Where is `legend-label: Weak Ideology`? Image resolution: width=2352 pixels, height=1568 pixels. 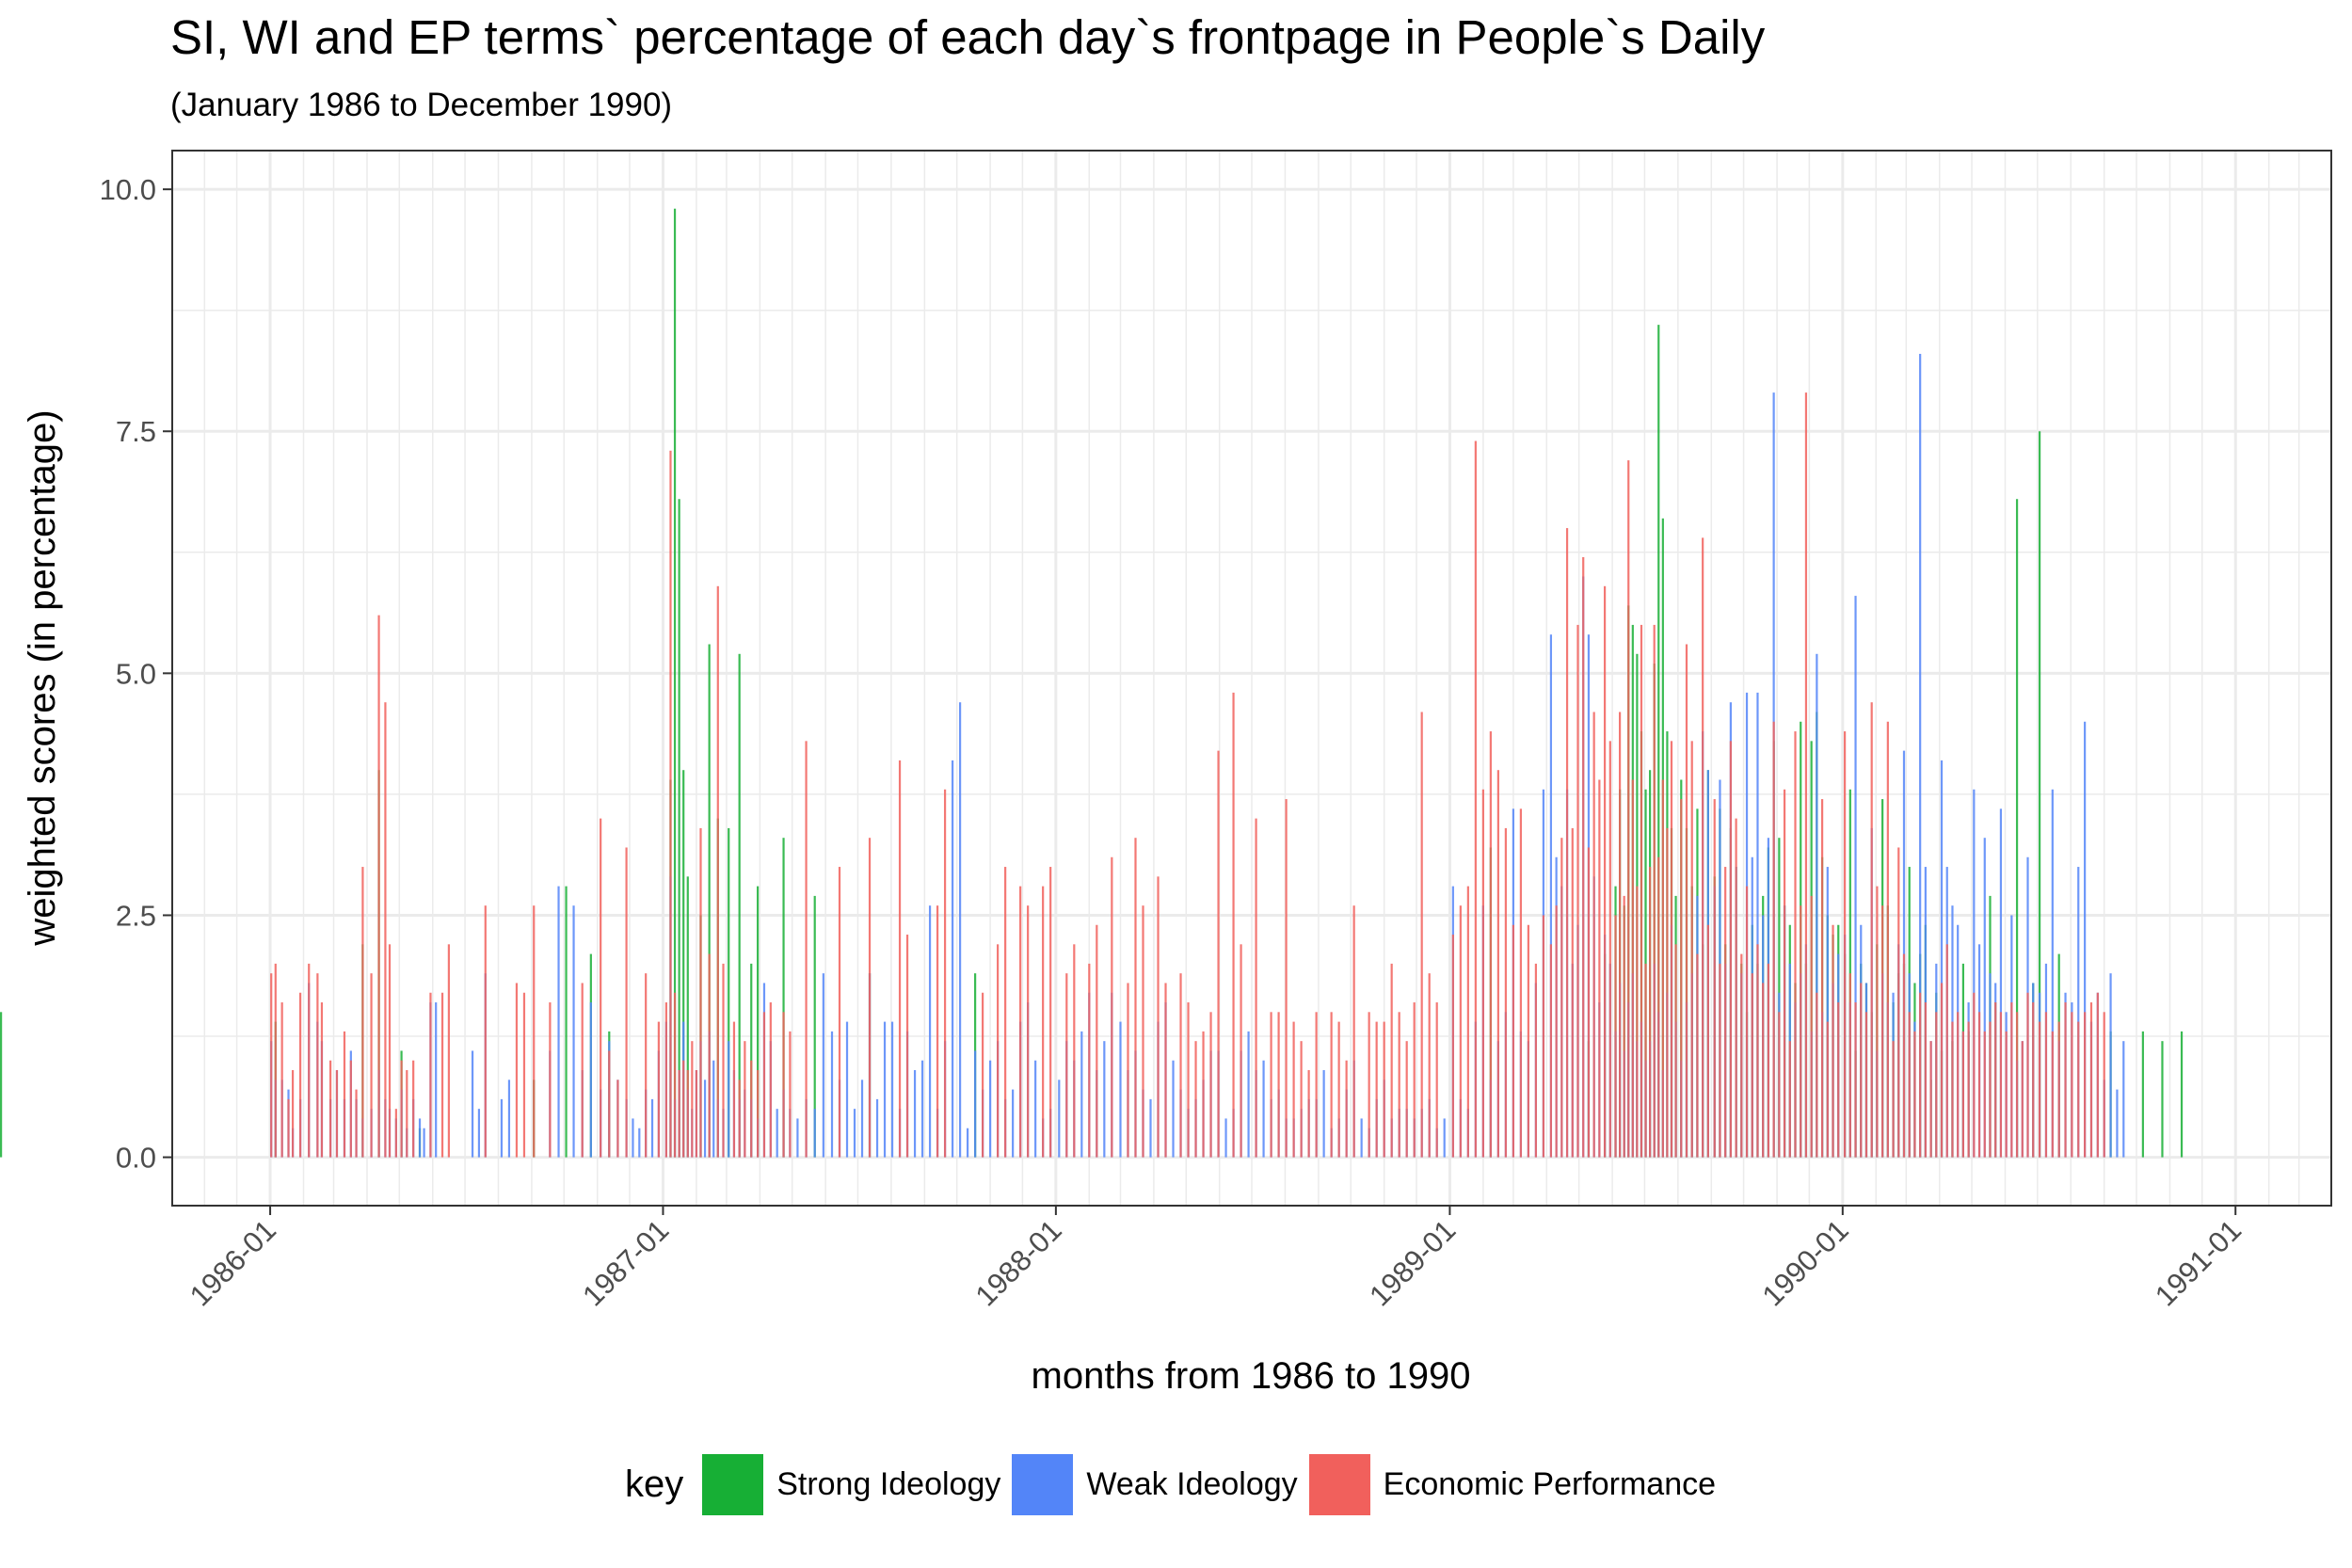 legend-label: Weak Ideology is located at coordinates (1192, 1484).